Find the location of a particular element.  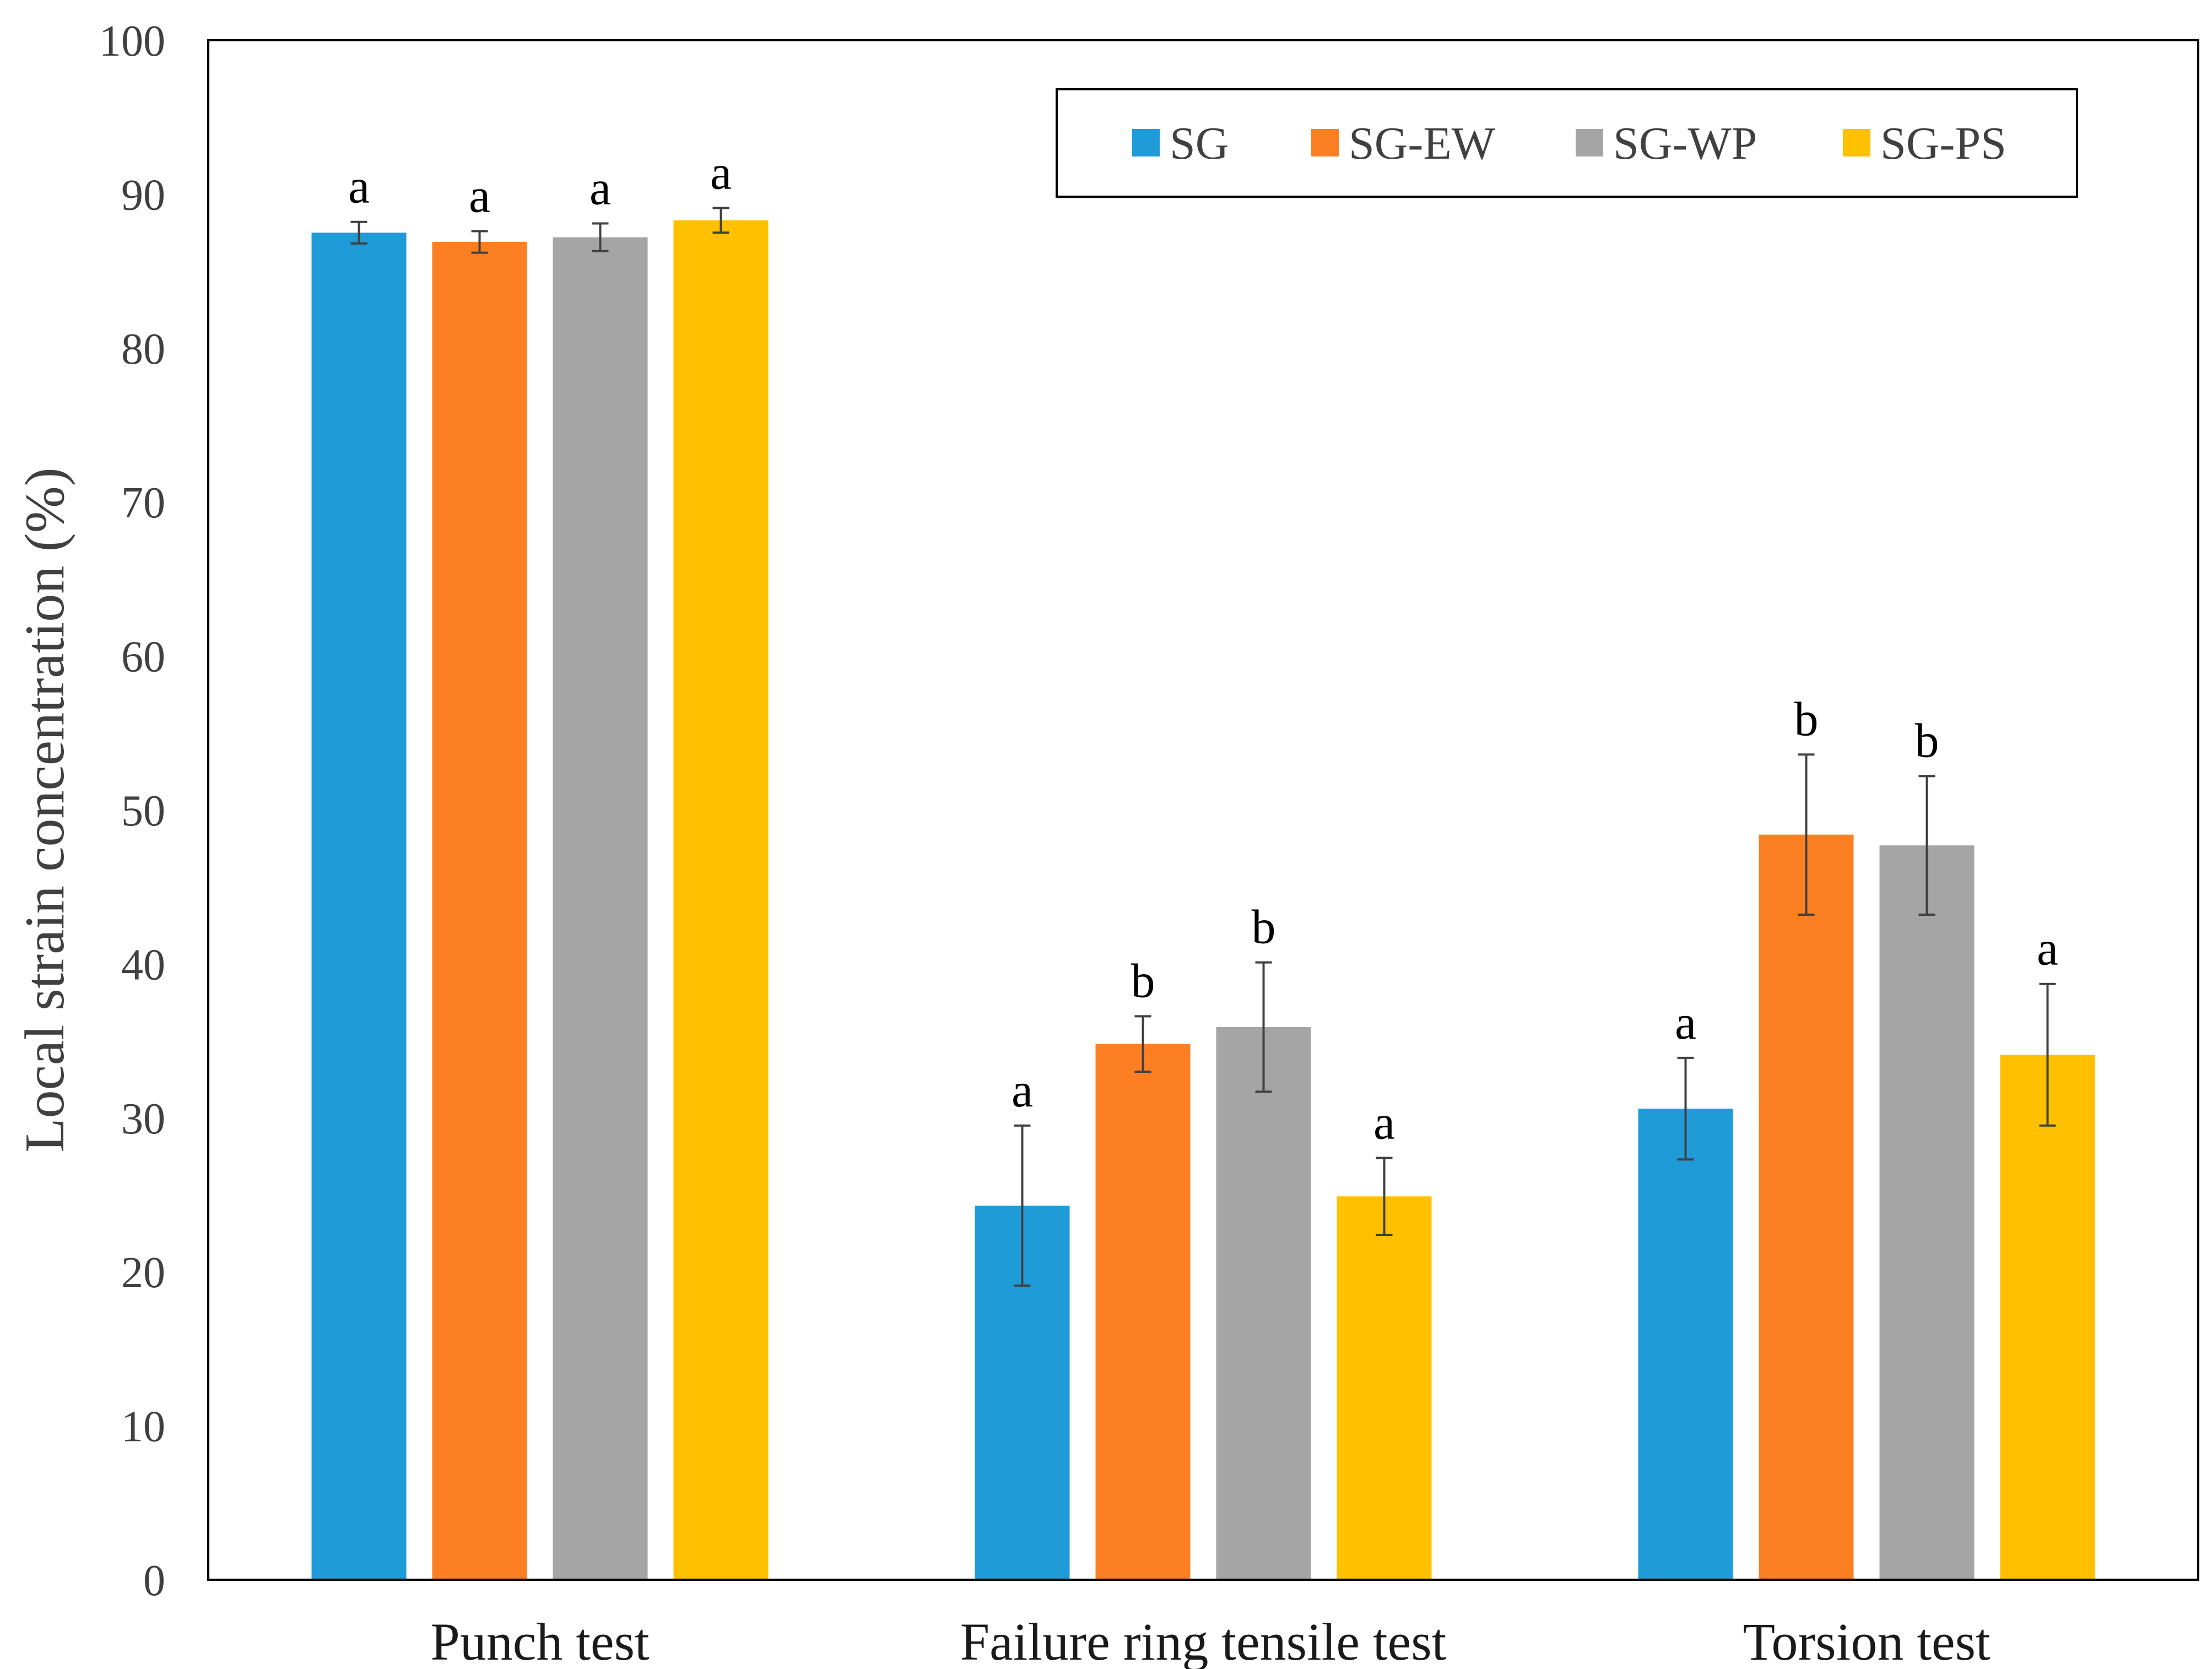

significance-label-SG-2: a is located at coordinates (1686, 1023).